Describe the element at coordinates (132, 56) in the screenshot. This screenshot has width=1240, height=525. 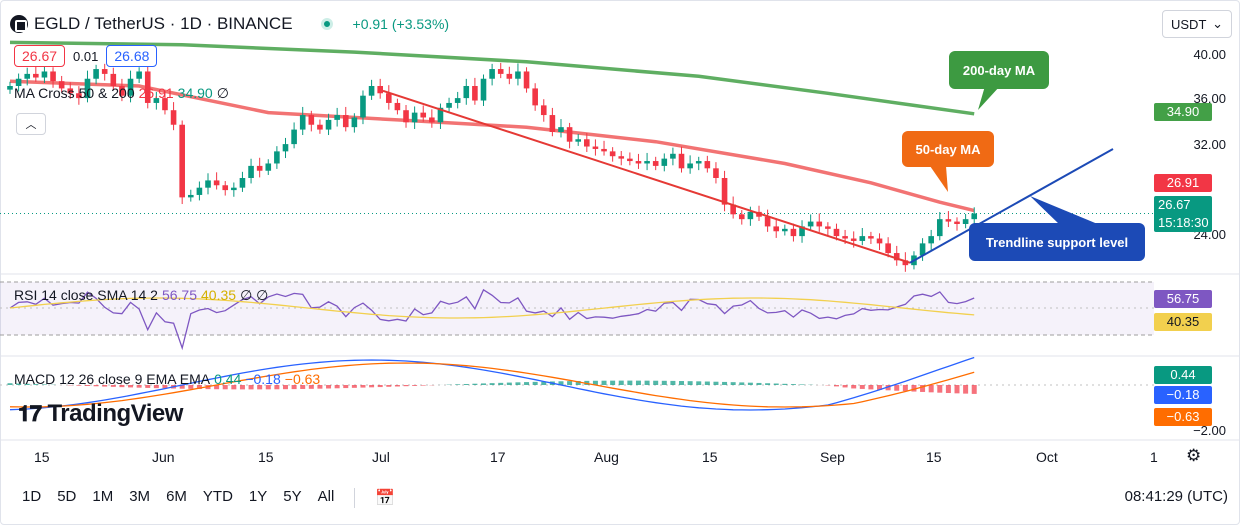
I see `ask-price: 26.68` at that location.